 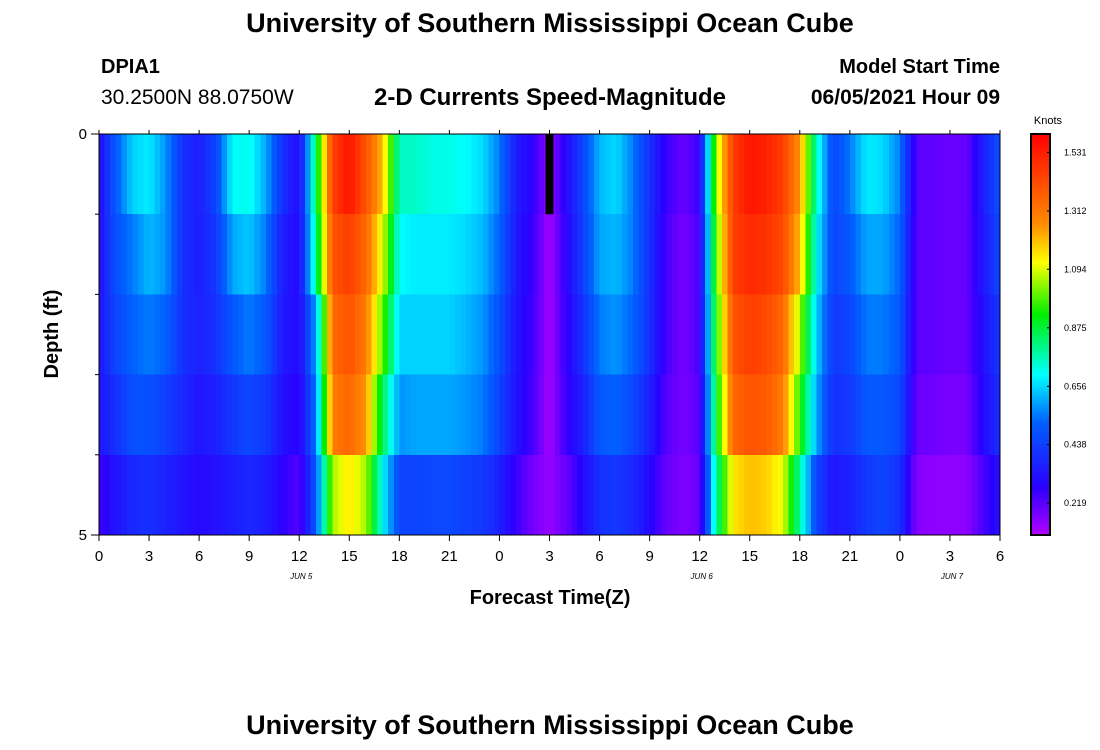 I want to click on colorbar-tick-label: 0.656, so click(x=1075, y=386).